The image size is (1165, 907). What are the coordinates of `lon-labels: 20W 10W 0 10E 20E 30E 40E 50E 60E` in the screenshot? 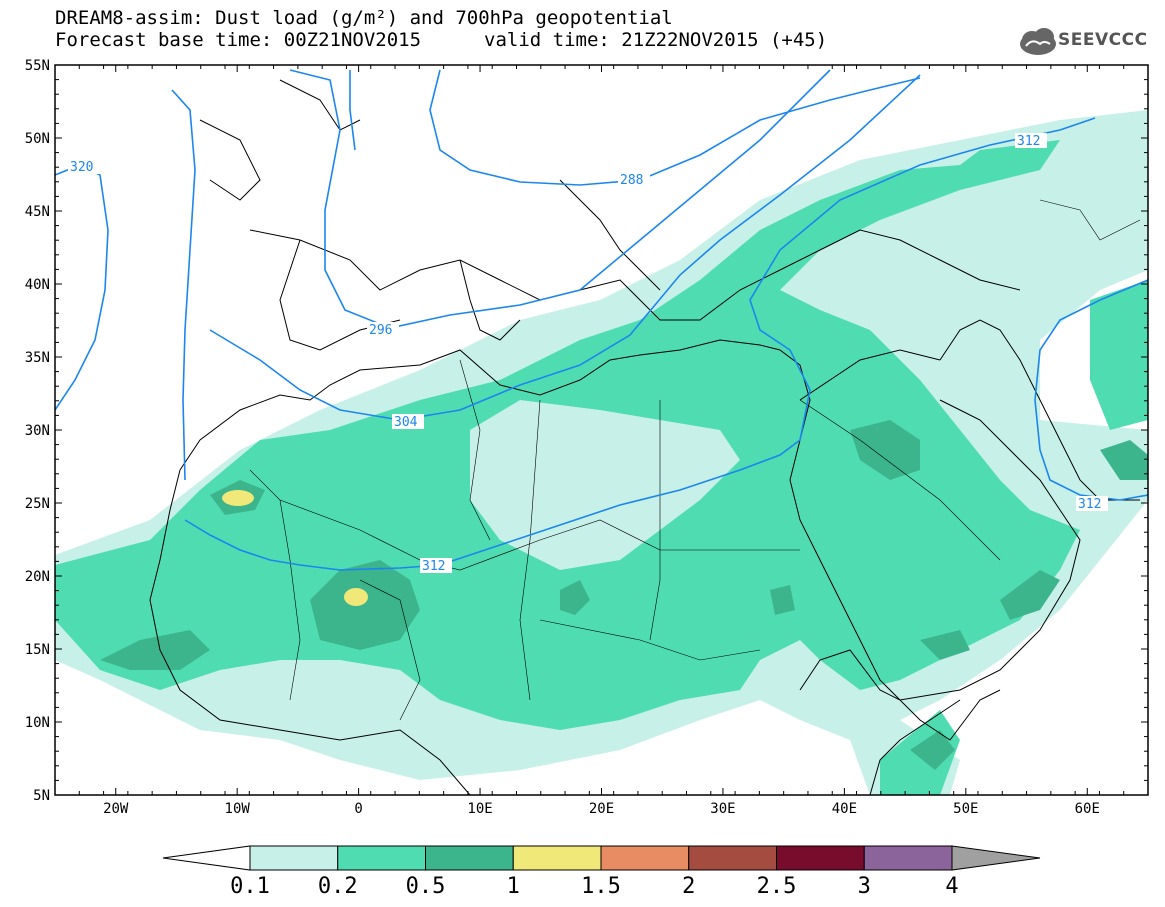 It's located at (601, 809).